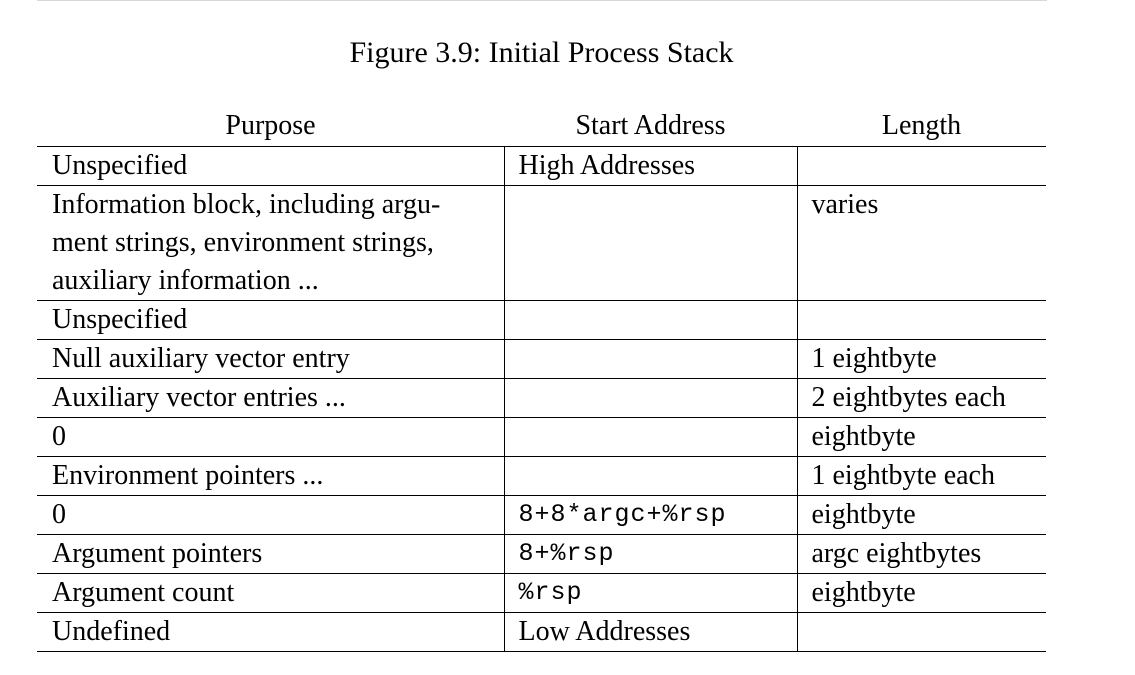 This screenshot has width=1135, height=675. What do you see at coordinates (921, 243) in the screenshot?
I see `length-cell: varies` at bounding box center [921, 243].